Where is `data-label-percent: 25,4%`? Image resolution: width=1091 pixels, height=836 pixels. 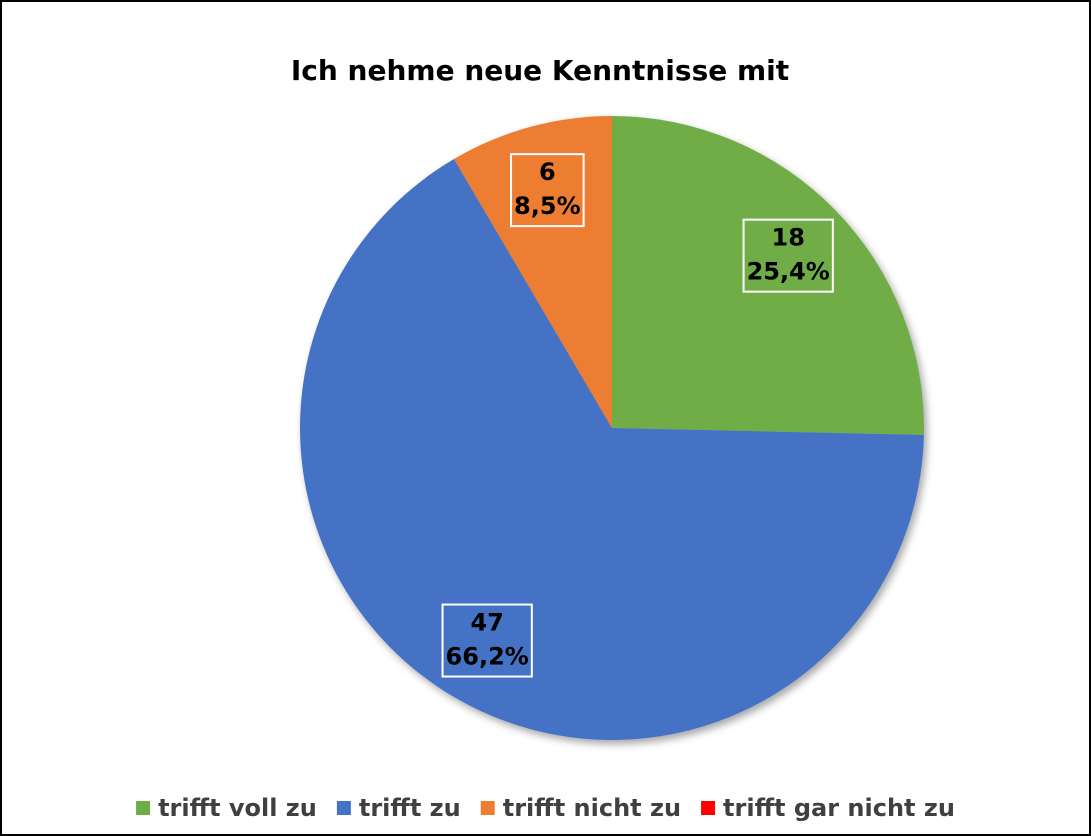
data-label-percent: 25,4% is located at coordinates (788, 272).